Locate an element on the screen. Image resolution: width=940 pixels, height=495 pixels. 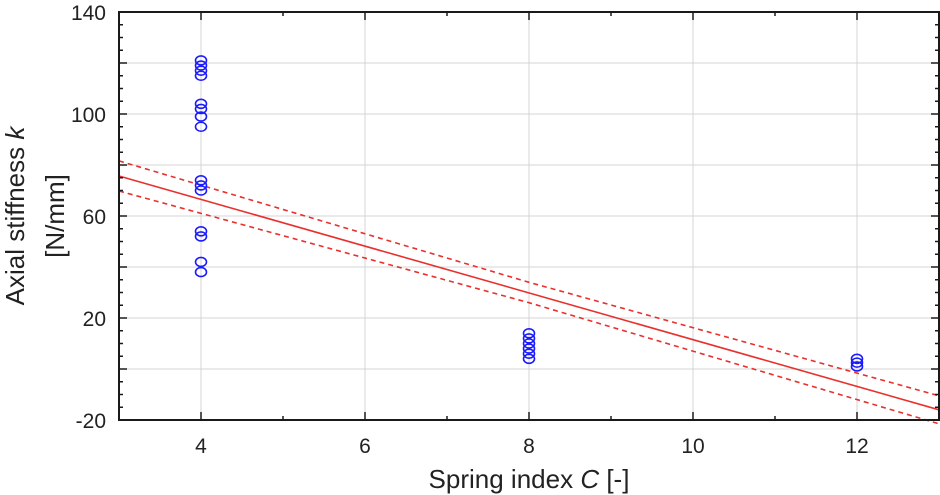
x-tick-label: 4 is located at coordinates (201, 446).